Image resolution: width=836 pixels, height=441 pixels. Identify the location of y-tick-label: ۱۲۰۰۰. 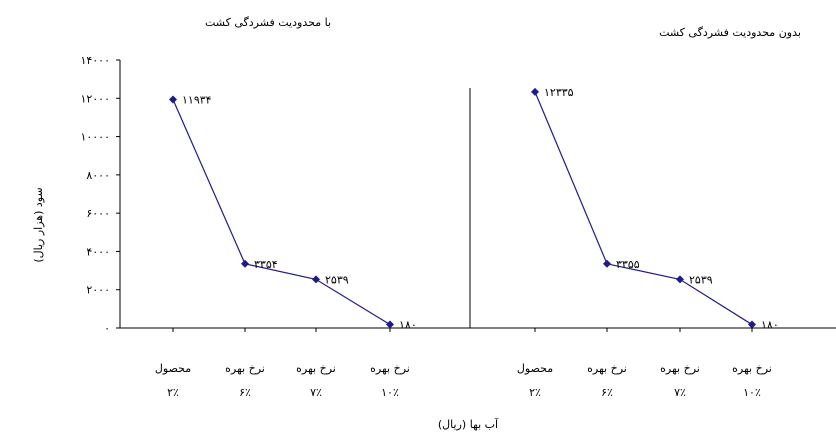
(95, 98).